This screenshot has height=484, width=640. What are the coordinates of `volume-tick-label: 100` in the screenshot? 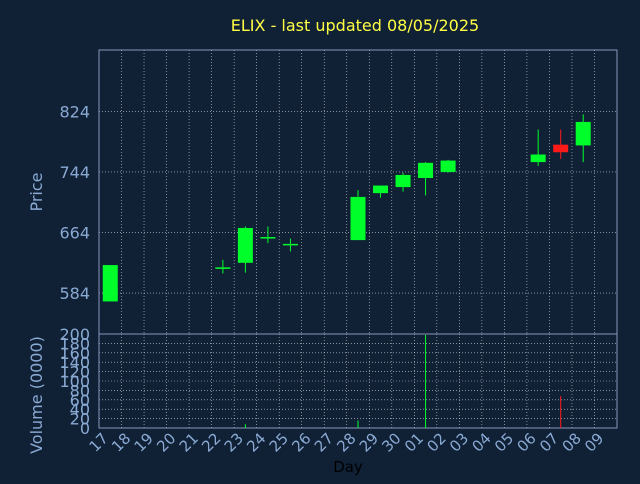 It's located at (74, 381).